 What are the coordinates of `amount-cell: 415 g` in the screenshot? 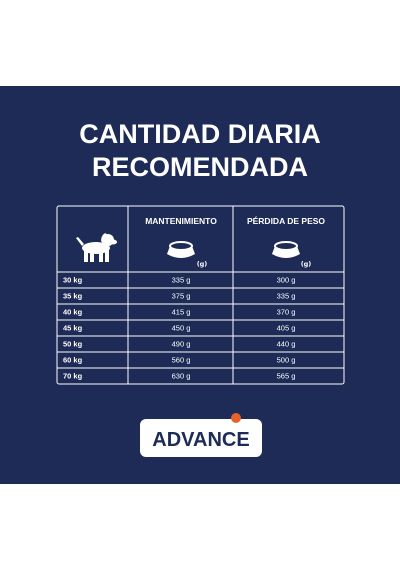 It's located at (181, 311).